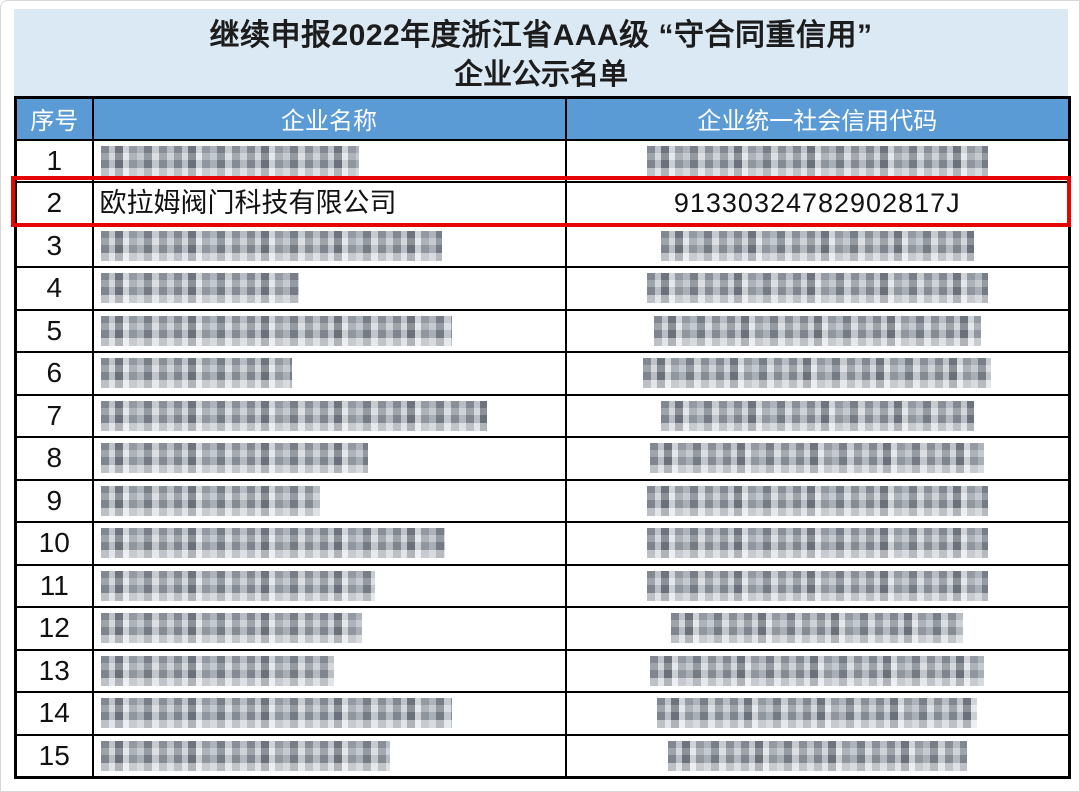 Image resolution: width=1080 pixels, height=792 pixels. I want to click on table-header-row: 序号 企业名称 企业统一社会信用代码, so click(542, 118).